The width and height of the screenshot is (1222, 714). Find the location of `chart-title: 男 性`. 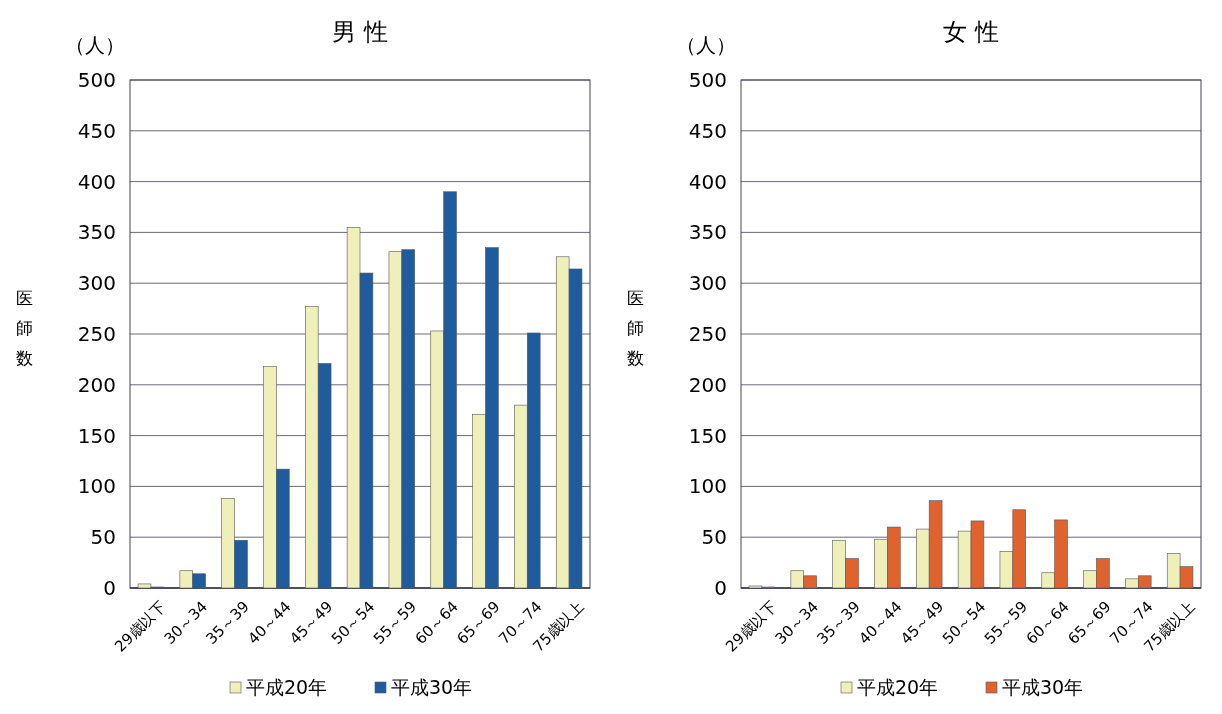

chart-title: 男 性 is located at coordinates (360, 32).